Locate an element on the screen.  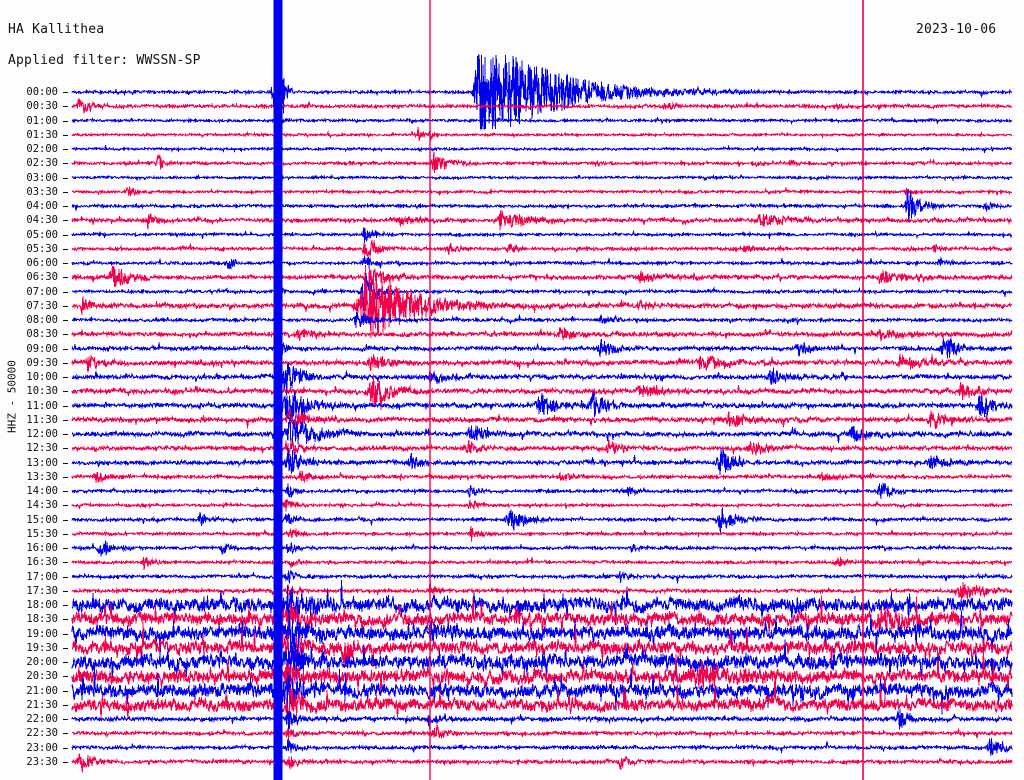
time-label-0130: 01:30 is located at coordinates (42, 134).